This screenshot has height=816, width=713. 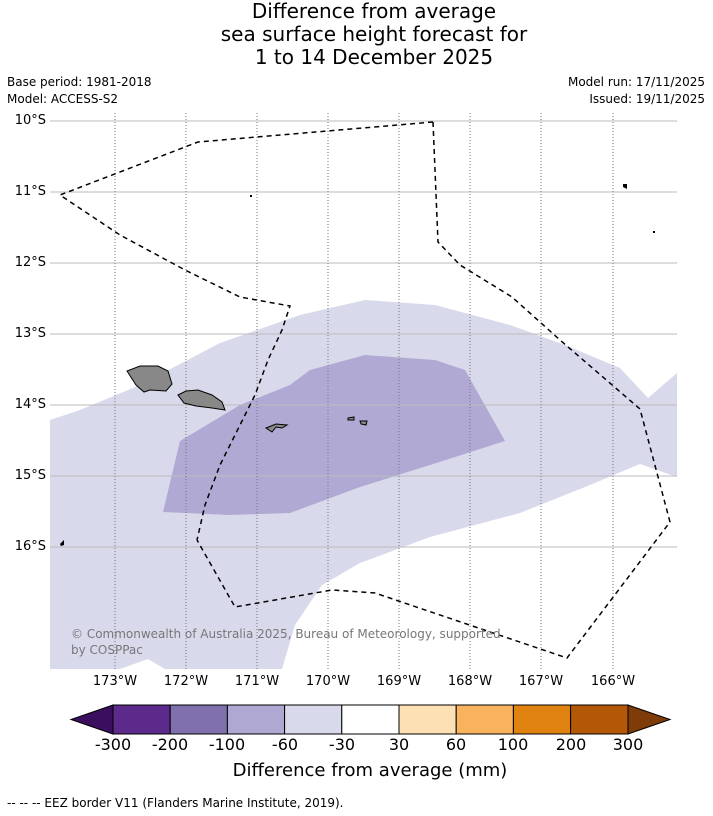 What do you see at coordinates (456, 744) in the screenshot?
I see `colorbar-tick-60: 60` at bounding box center [456, 744].